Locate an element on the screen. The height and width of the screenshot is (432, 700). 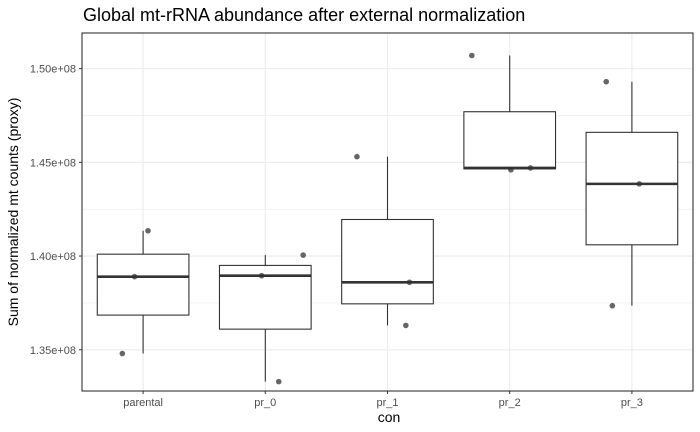
x-axis: parental pr_0 pr_1 pr_2 pr_3 is located at coordinates (383, 400).